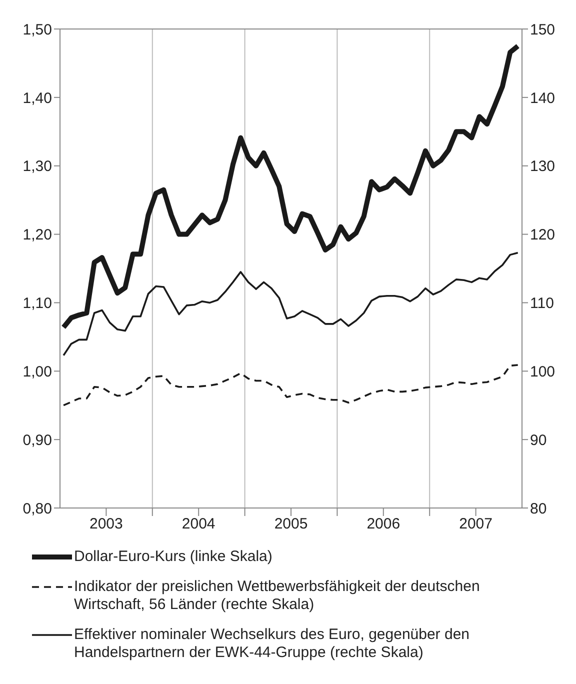 This screenshot has height=684, width=576. What do you see at coordinates (37, 303) in the screenshot?
I see `y-tick-label: 1,10` at bounding box center [37, 303].